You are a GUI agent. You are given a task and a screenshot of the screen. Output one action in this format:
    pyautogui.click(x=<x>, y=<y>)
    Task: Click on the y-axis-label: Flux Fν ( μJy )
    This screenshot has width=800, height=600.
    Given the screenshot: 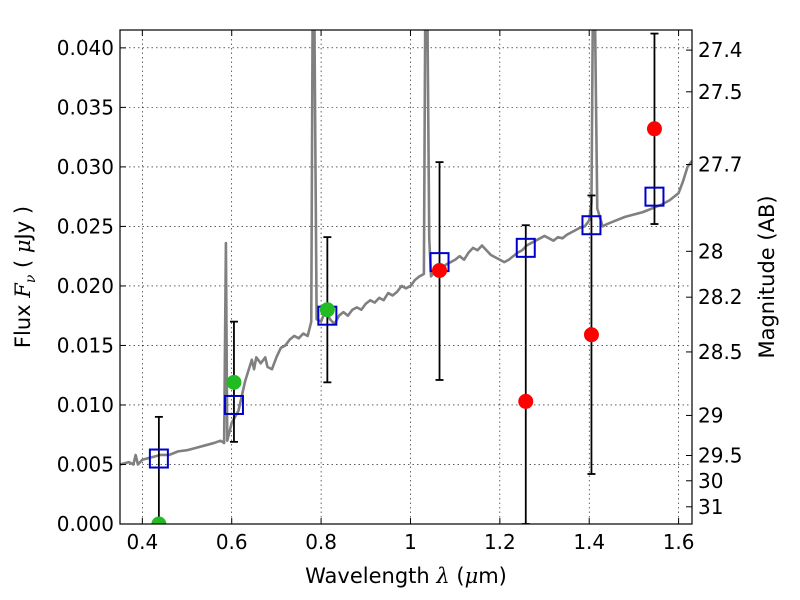 What is the action you would take?
    pyautogui.click(x=25, y=277)
    